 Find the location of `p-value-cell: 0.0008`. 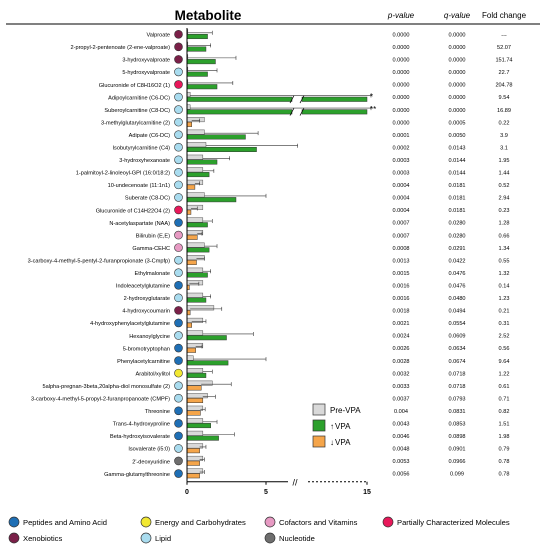

p-value-cell: 0.0008 is located at coordinates (400, 249).